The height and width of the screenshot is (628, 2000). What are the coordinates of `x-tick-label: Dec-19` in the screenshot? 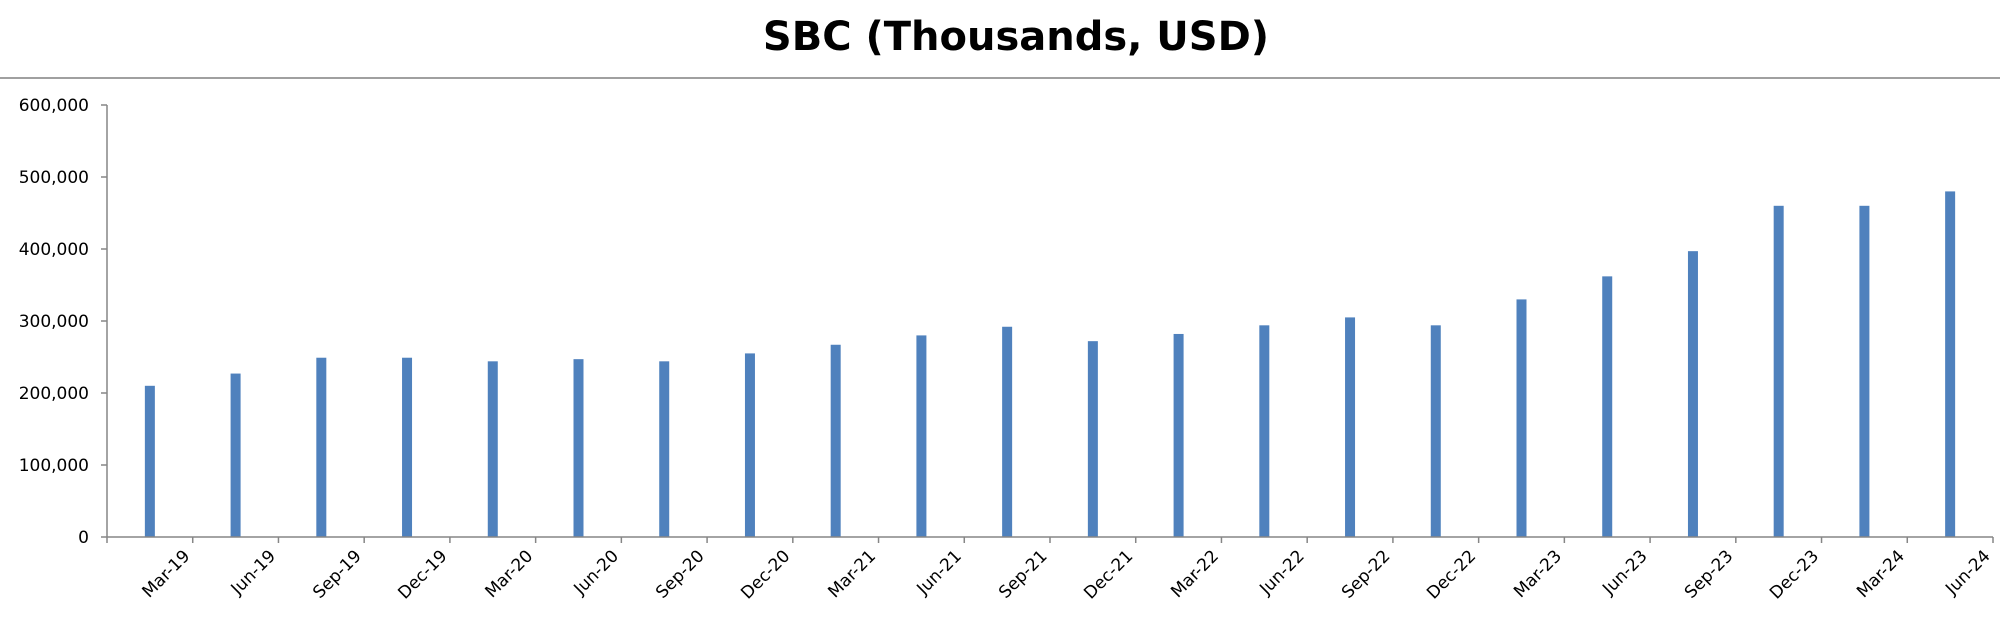 It's located at (422, 574).